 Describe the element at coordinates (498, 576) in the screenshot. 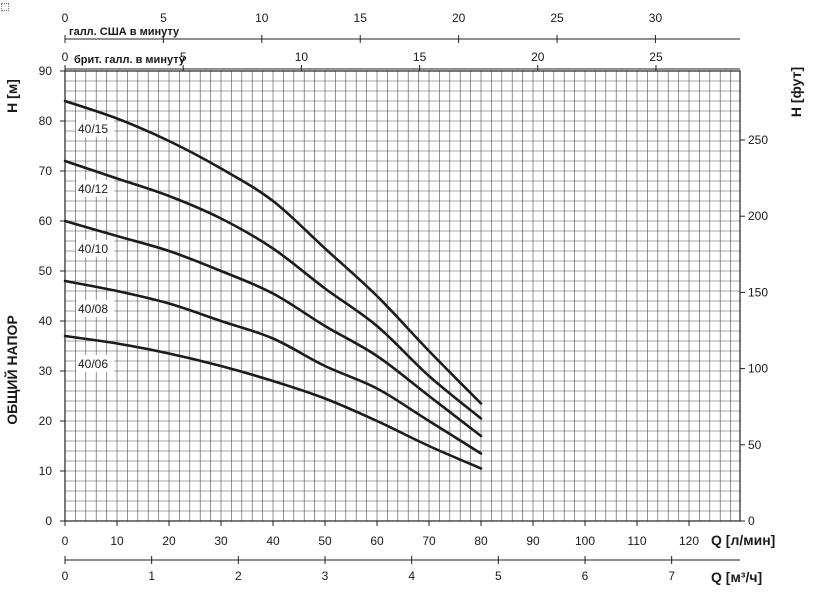

I see `cubic-meters-tick-label: 5` at that location.